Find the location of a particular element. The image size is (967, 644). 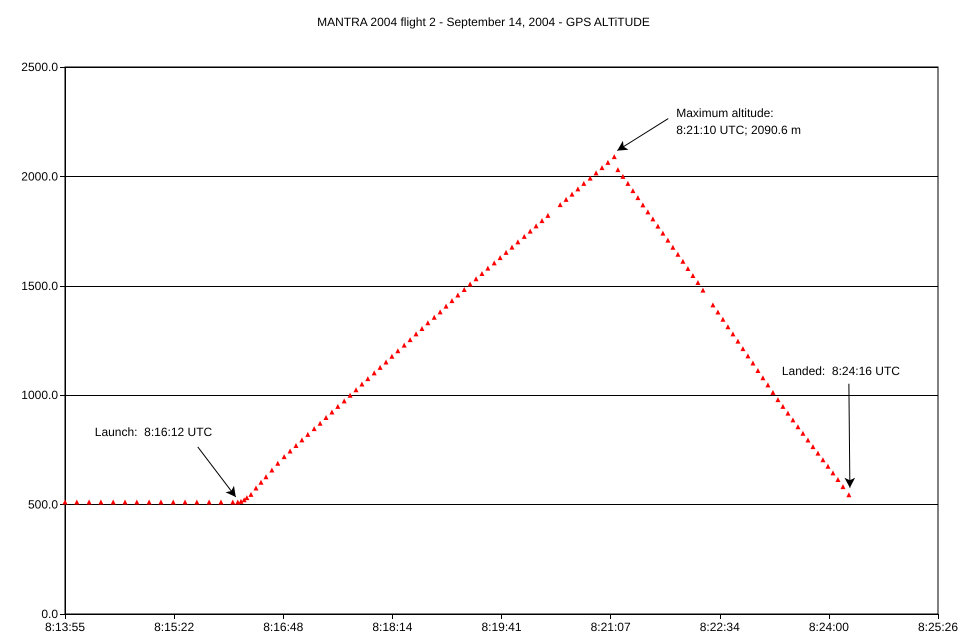

y-tick-label: 2000.0 is located at coordinates (39, 176).